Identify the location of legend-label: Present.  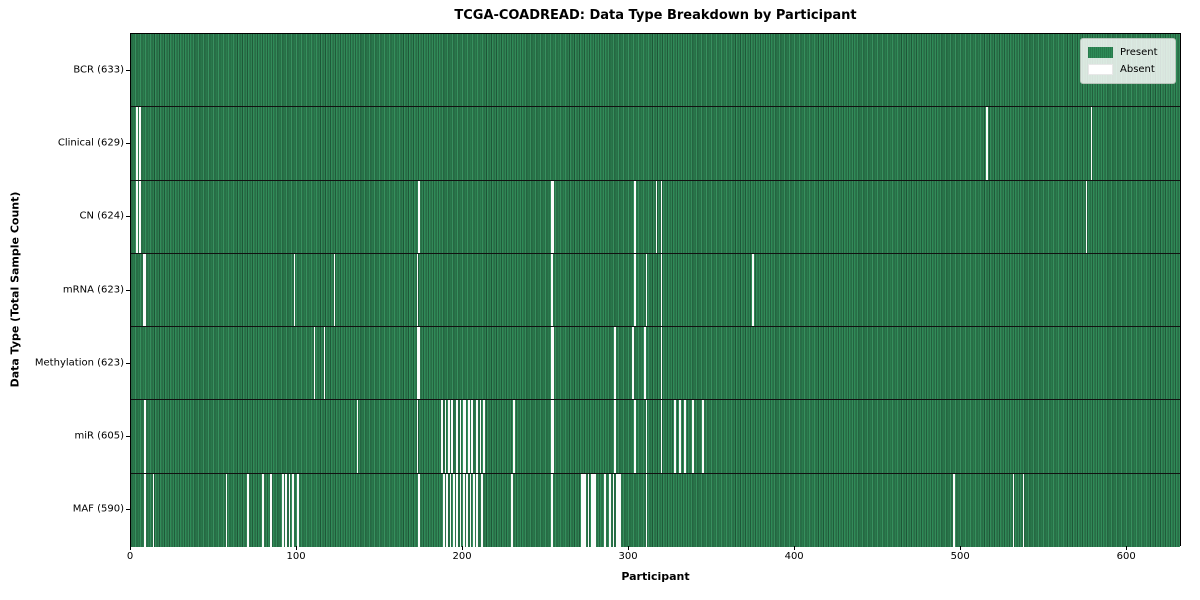
(1139, 52).